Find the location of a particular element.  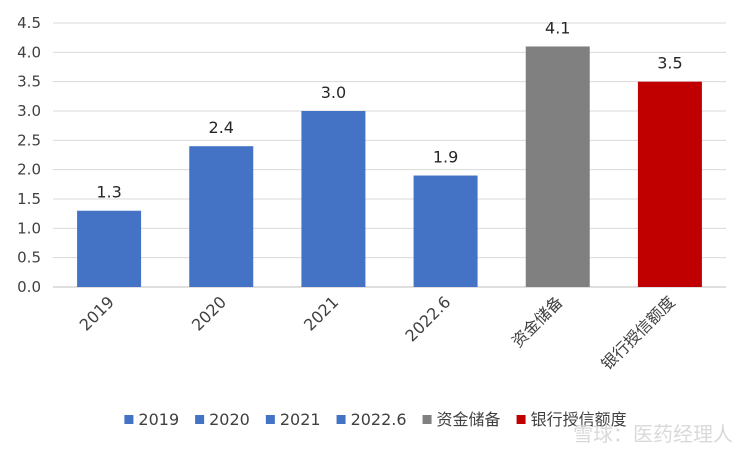

y-tick-label: 3.0 is located at coordinates (29, 111).